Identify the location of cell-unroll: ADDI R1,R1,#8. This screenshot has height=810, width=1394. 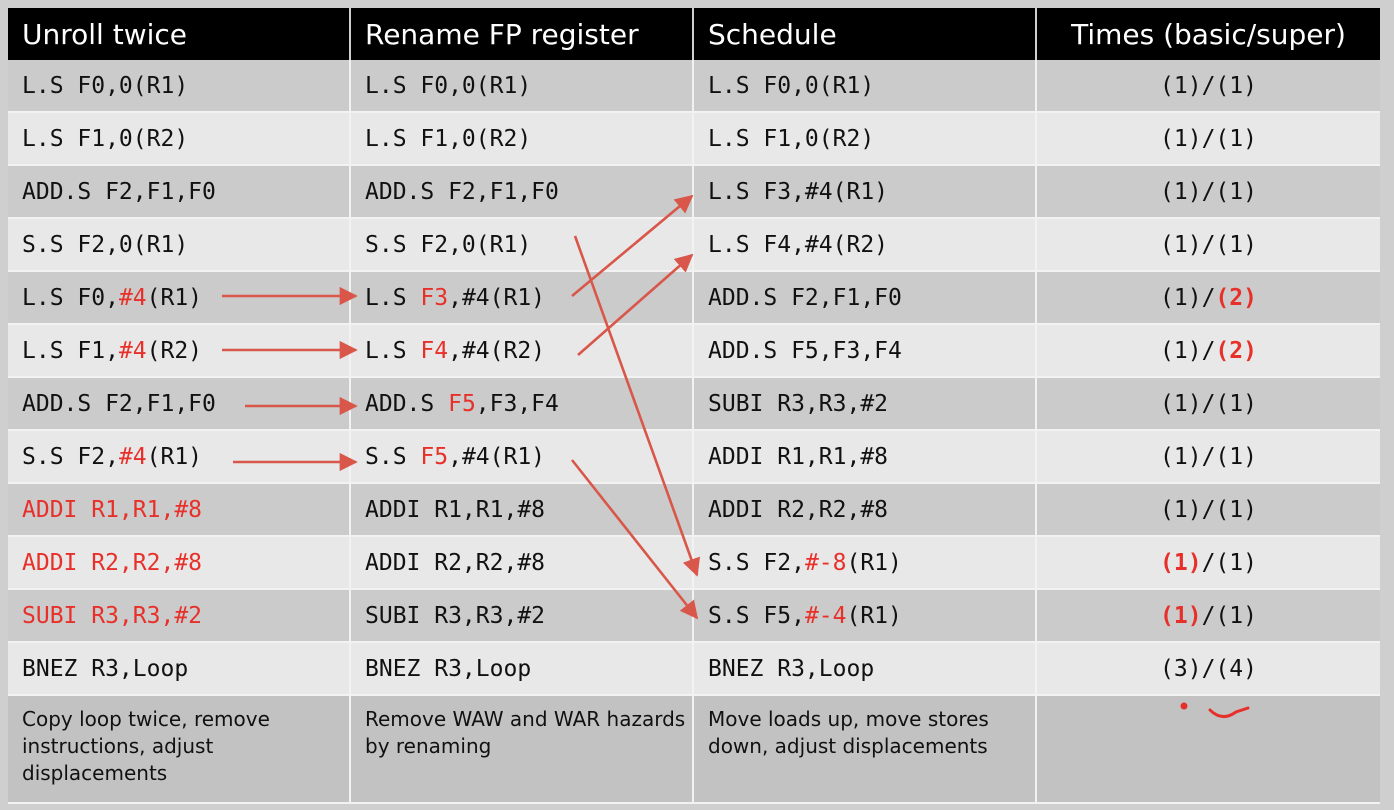
(179, 510).